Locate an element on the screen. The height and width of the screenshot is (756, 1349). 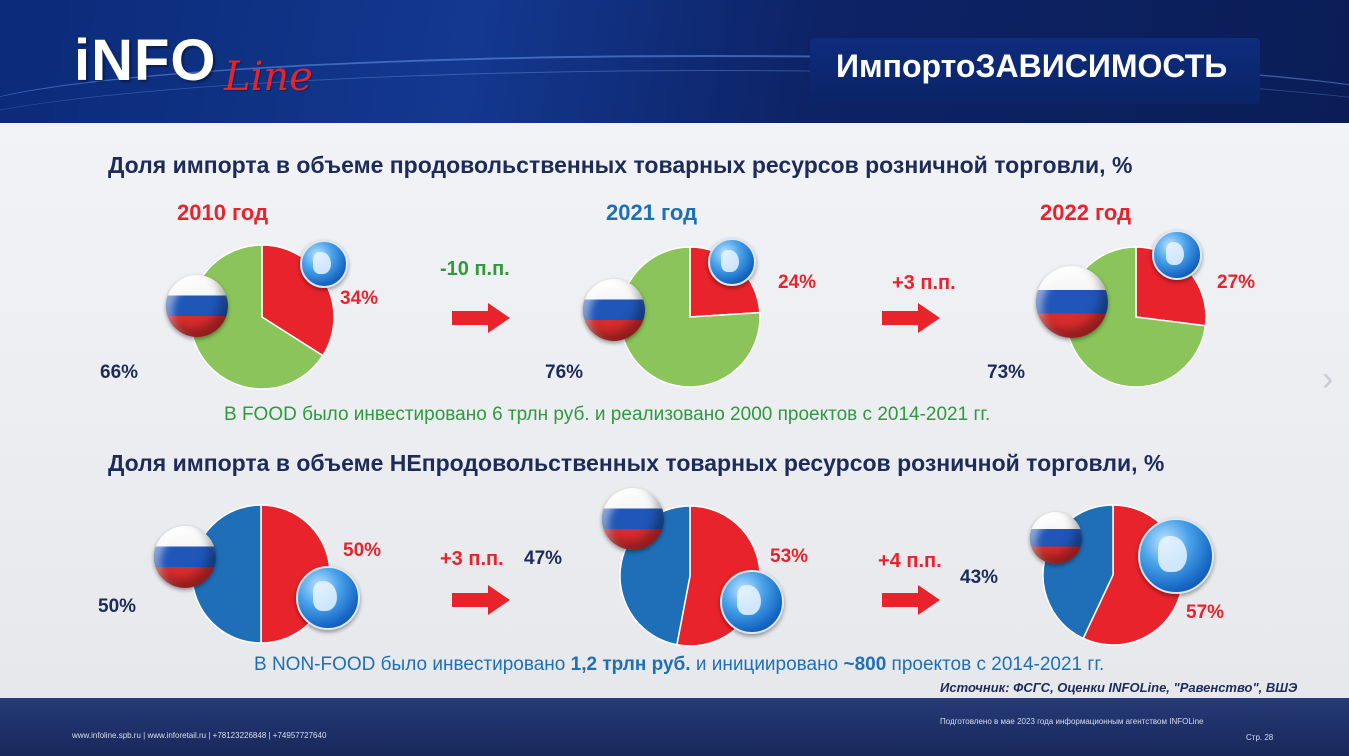
food-delta-2010-2021: -10 п.п. is located at coordinates (475, 269).